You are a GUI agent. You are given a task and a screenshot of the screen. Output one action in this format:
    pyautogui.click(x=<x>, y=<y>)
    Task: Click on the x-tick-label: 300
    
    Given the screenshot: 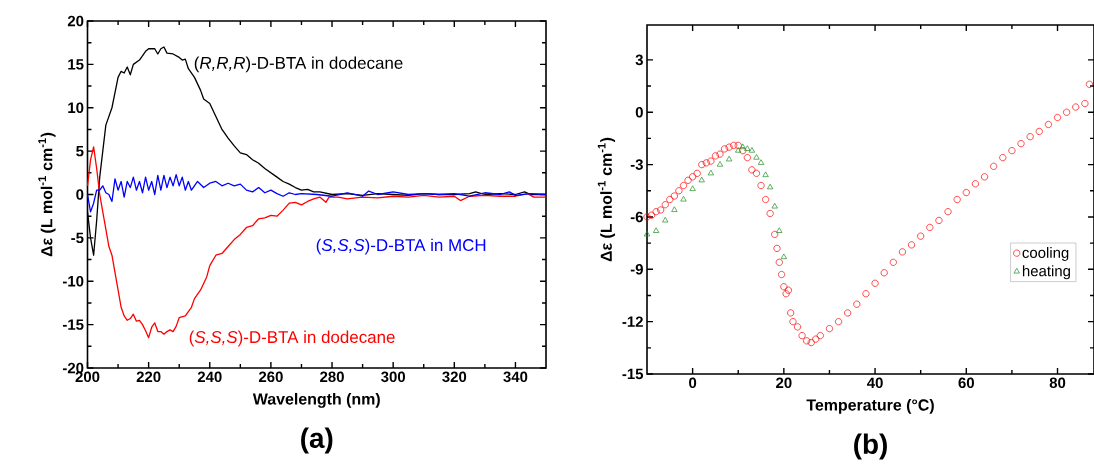 What is the action you would take?
    pyautogui.click(x=393, y=377)
    